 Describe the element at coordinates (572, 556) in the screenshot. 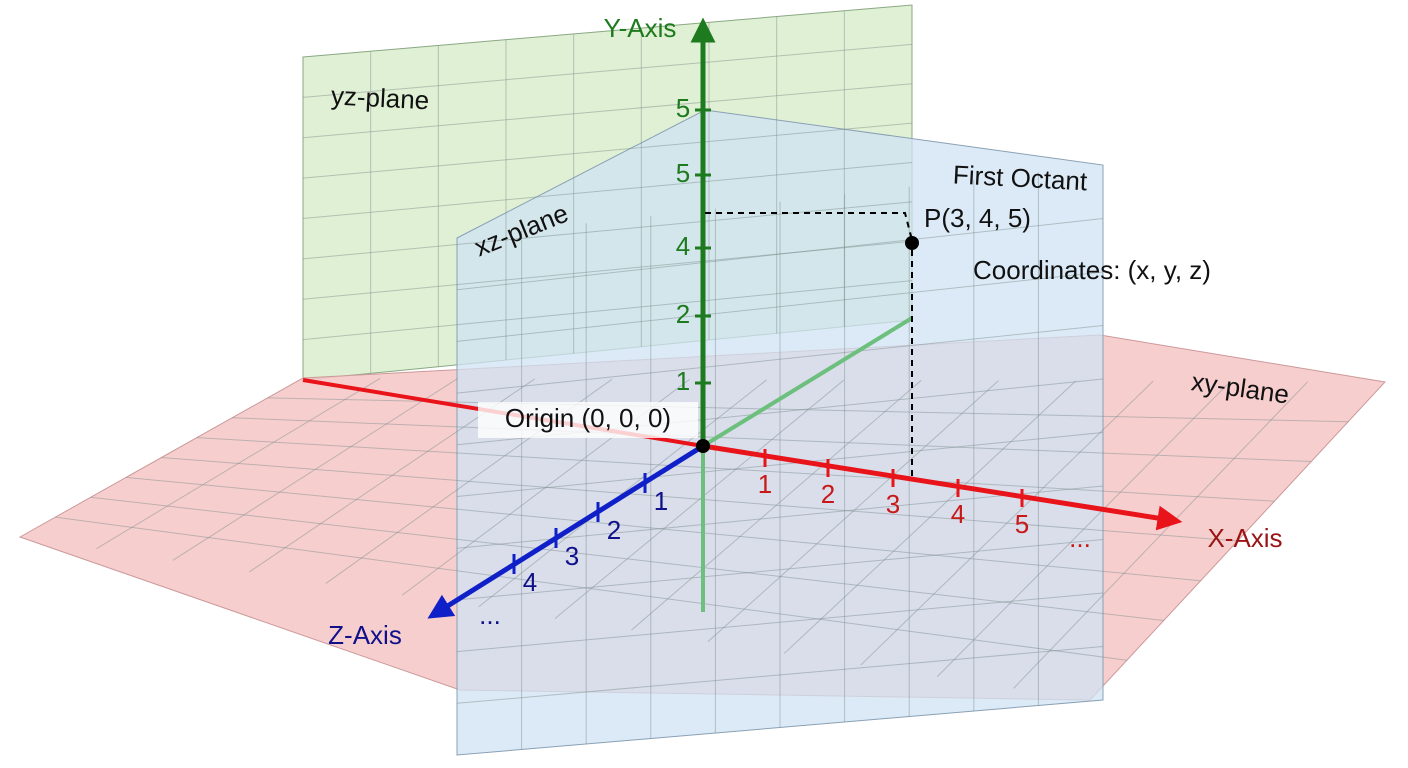

I see `z-tick-label: 3` at that location.